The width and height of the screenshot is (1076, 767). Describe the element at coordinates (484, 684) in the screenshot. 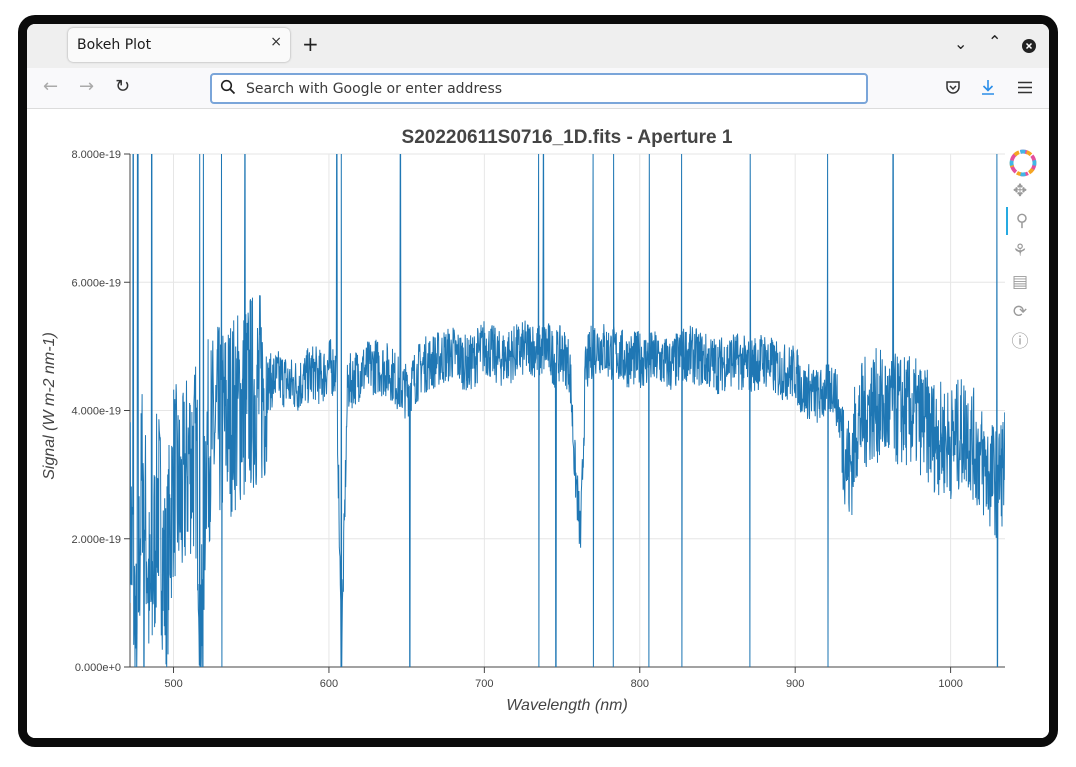

I see `x-tick-label: 700` at that location.